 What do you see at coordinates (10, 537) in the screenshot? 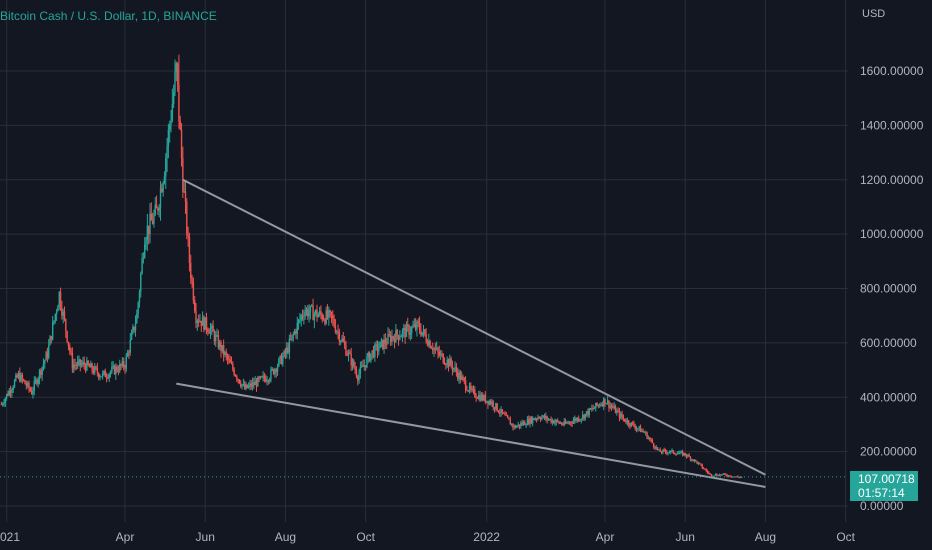
I see `x-tick-label: 2021` at bounding box center [10, 537].